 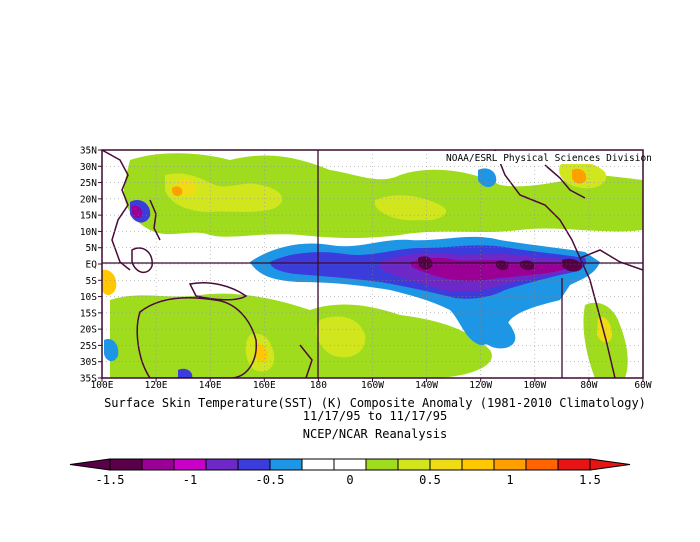 What do you see at coordinates (642, 385) in the screenshot?
I see `lon-tick-label: 60W` at bounding box center [642, 385].